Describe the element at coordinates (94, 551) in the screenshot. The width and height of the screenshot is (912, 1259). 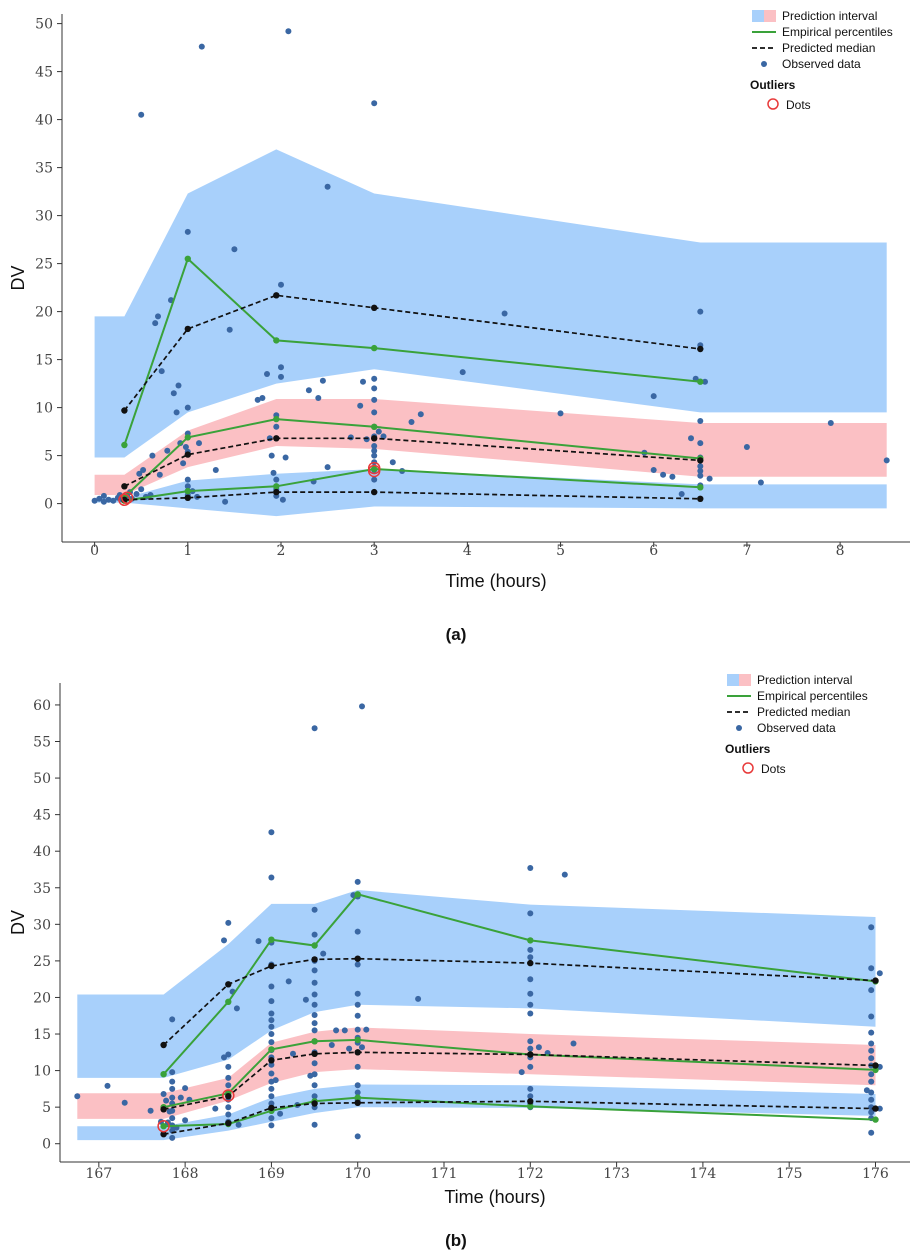
I see `x-tick-label: 0` at that location.